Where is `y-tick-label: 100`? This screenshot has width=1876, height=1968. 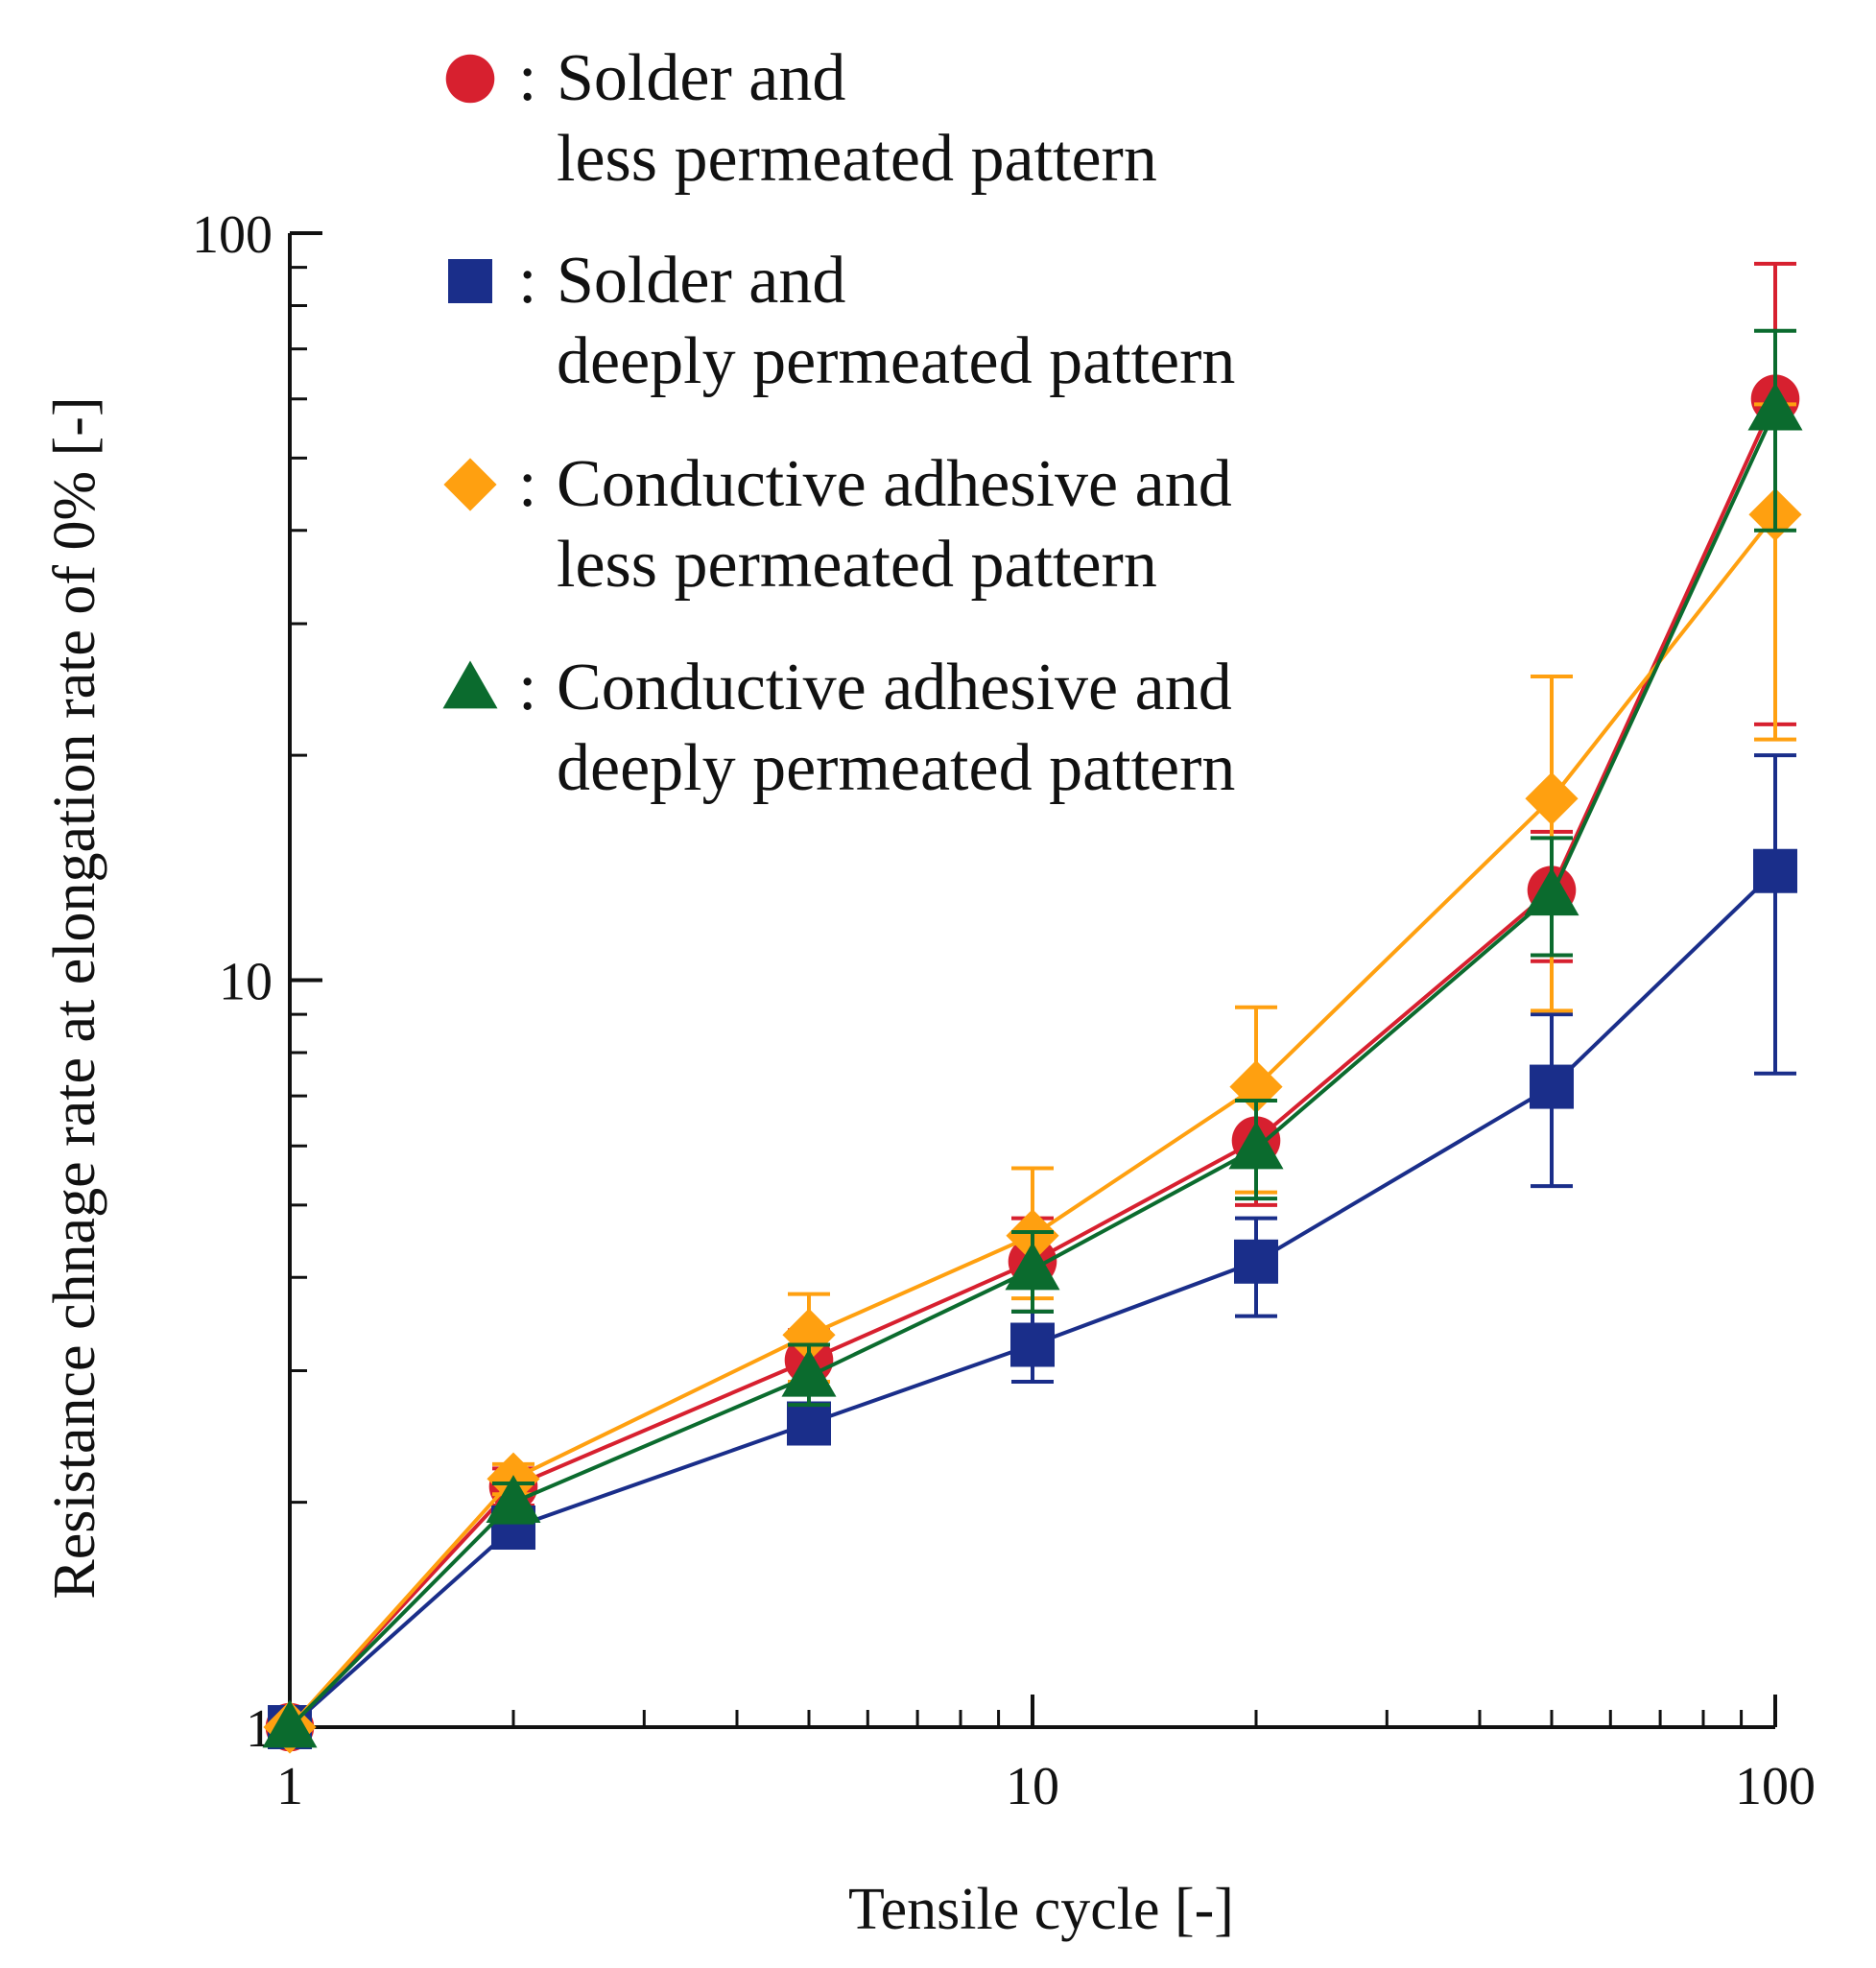 y-tick-label: 100 is located at coordinates (232, 235).